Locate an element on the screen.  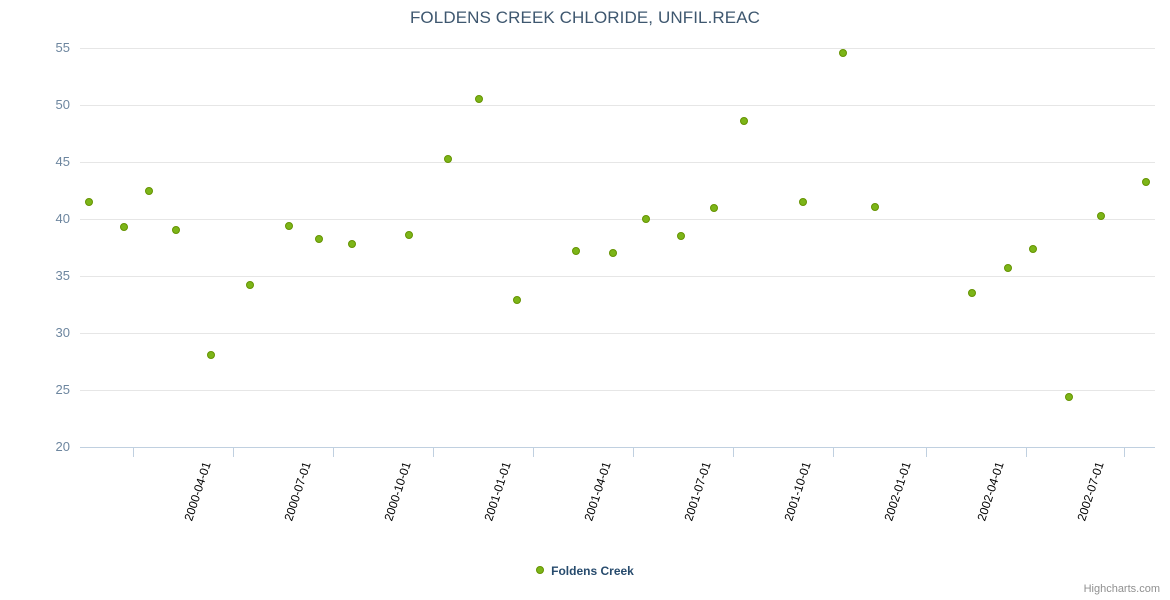
y-axis-tick-label: 50 is located at coordinates (62, 104).